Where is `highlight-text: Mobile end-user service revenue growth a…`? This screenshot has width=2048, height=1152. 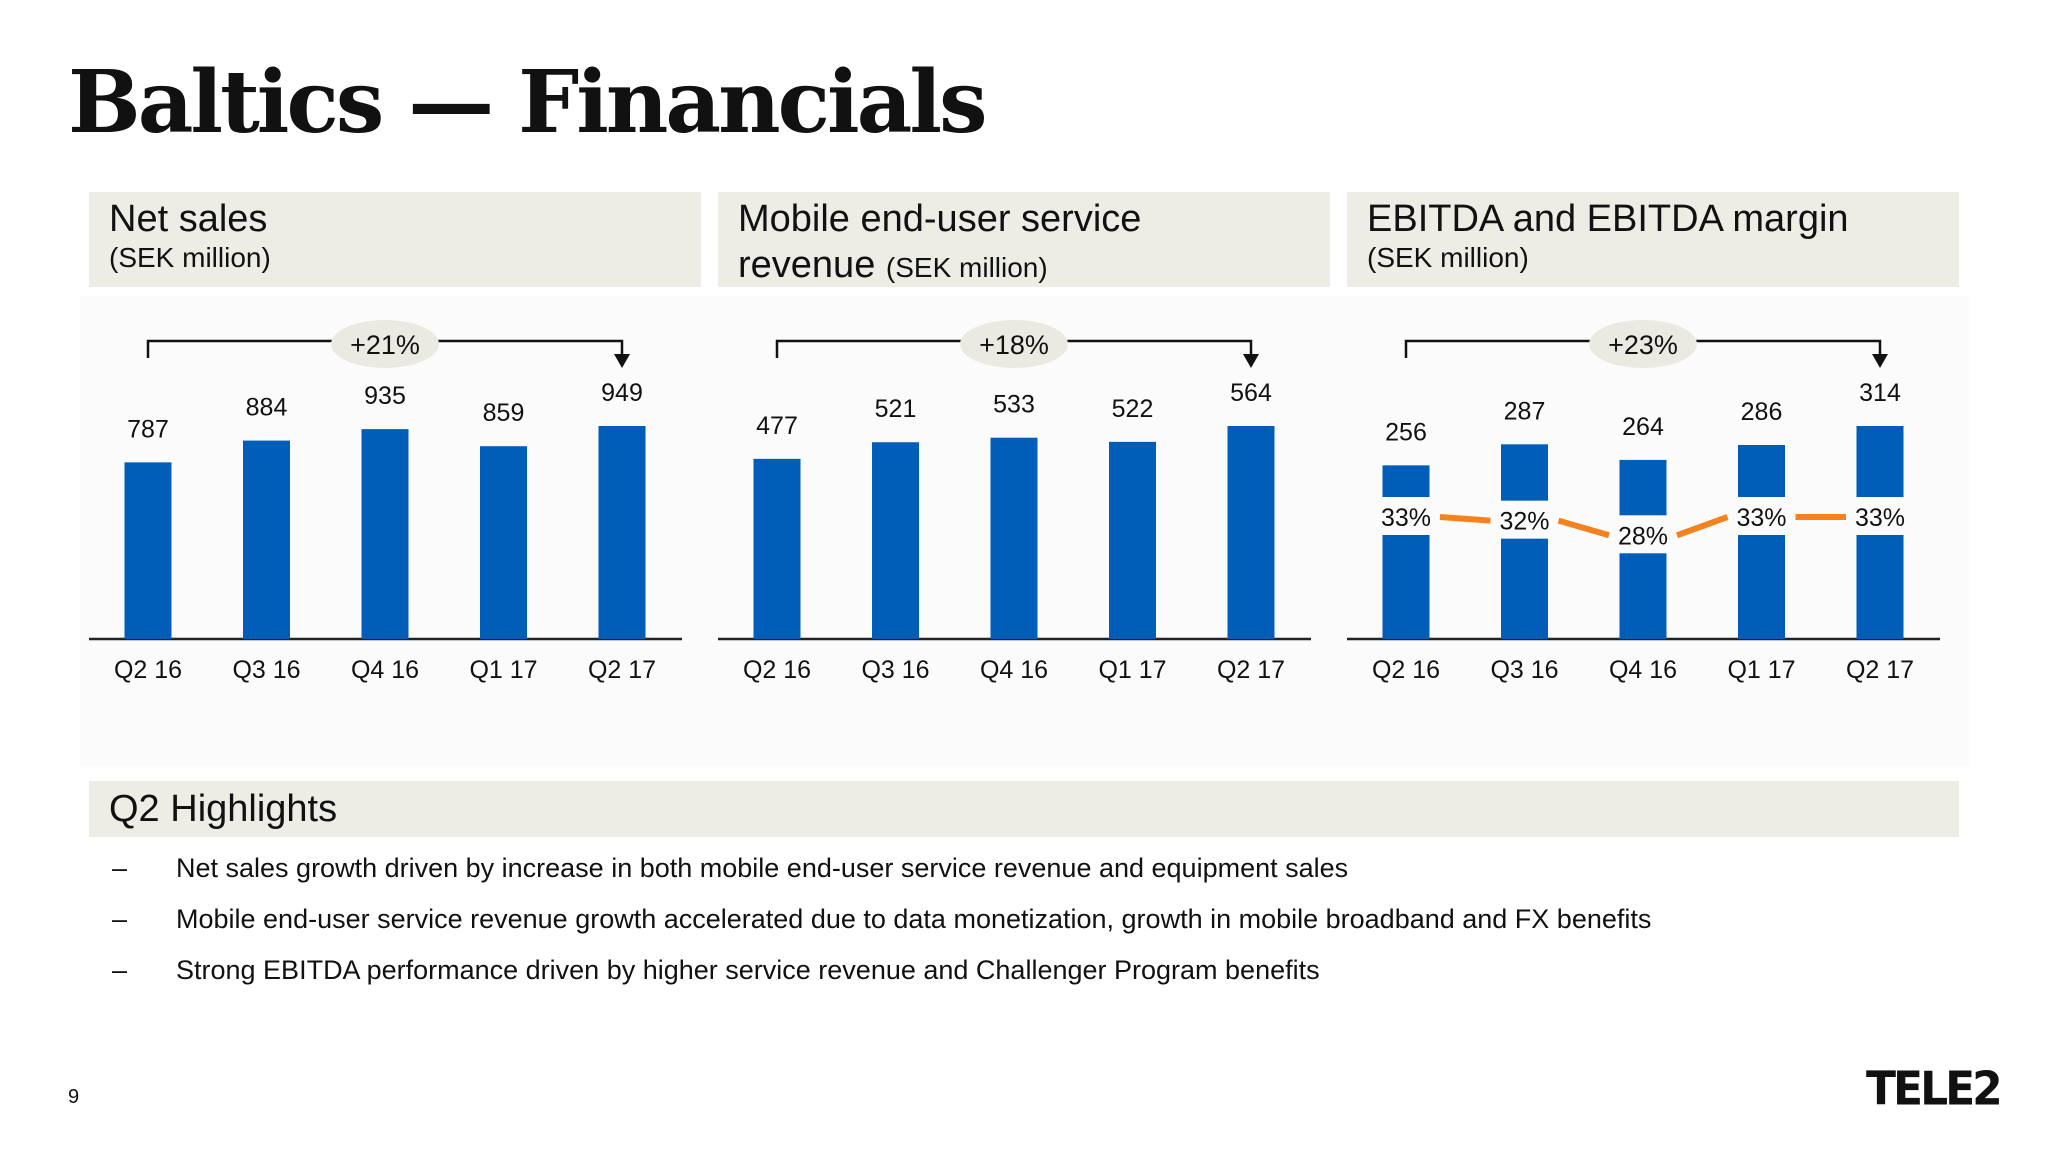 highlight-text: Mobile end-user service revenue growth a… is located at coordinates (914, 919).